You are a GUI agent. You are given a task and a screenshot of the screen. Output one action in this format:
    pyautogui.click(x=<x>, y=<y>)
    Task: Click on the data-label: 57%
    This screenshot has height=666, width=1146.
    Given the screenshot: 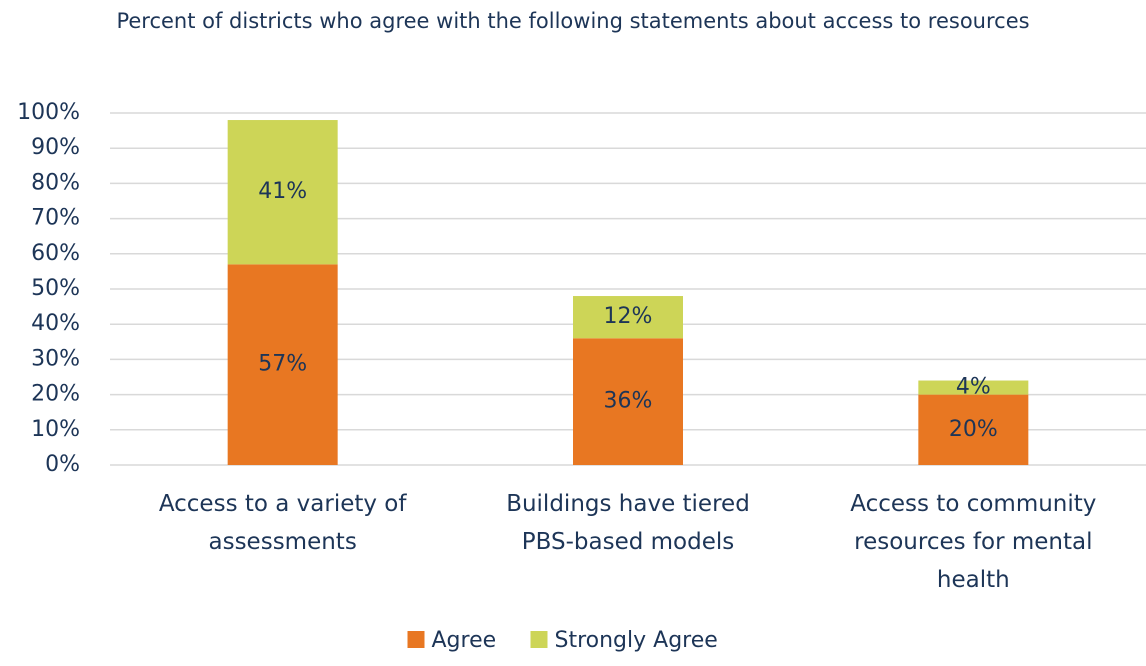 What is the action you would take?
    pyautogui.click(x=282, y=364)
    